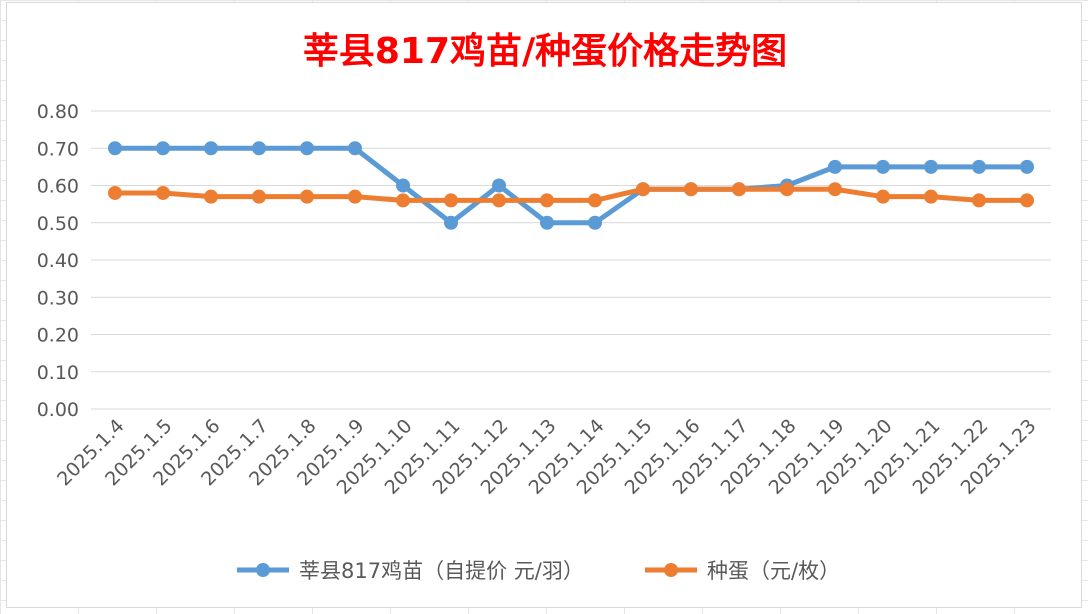 The height and width of the screenshot is (614, 1088). I want to click on y-tick-label: 0.10, so click(58, 373).